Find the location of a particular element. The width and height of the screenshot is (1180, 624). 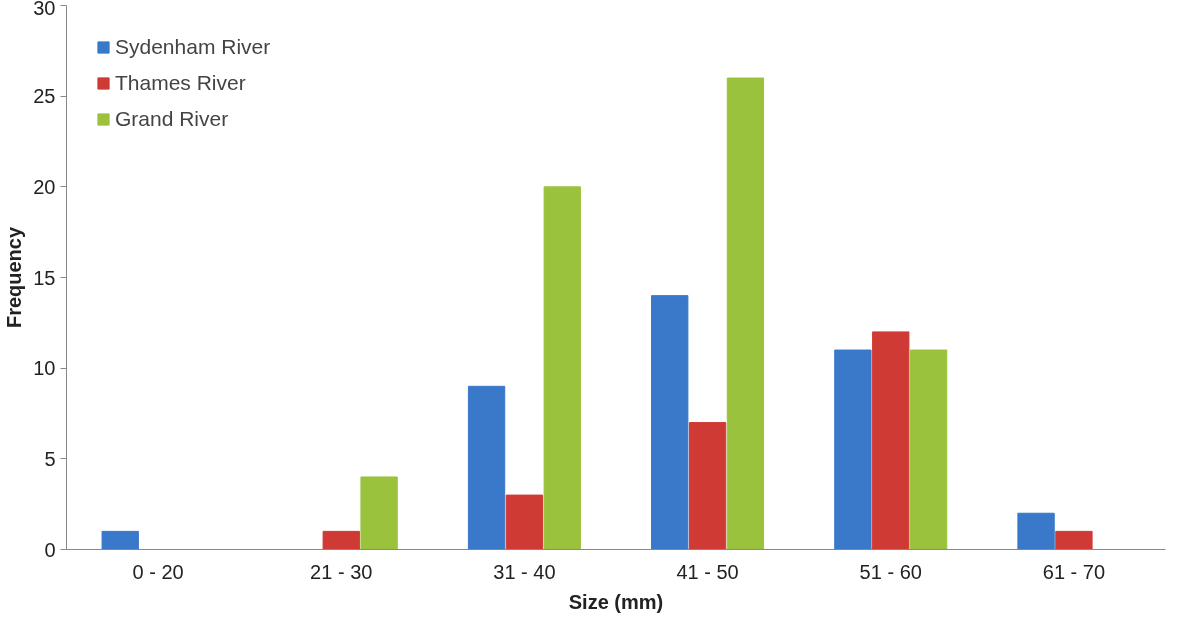

x-axis-title: Size (mm) is located at coordinates (616, 601).